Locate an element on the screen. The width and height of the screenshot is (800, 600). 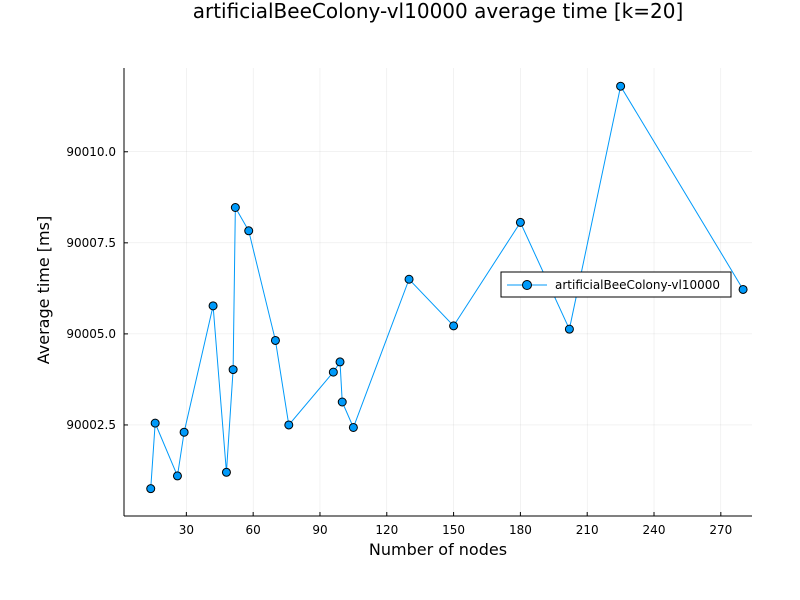
y-tick-label: 90007.5 is located at coordinates (91, 243).